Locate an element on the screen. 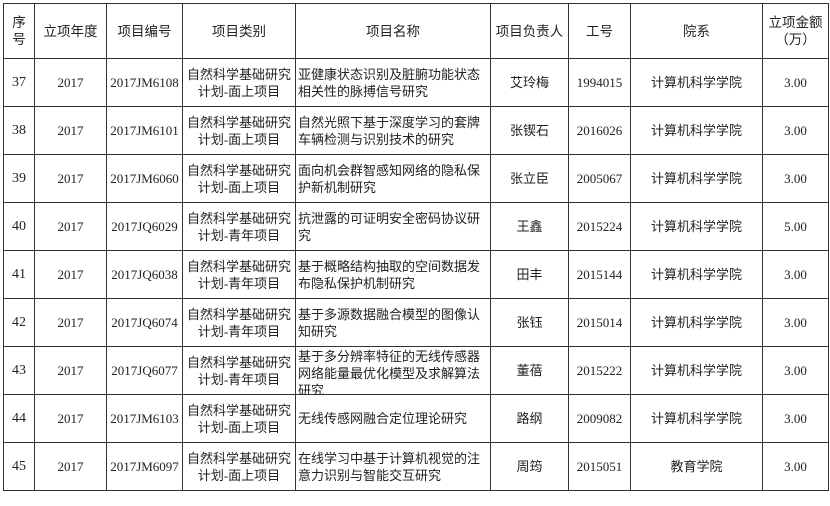 The width and height of the screenshot is (830, 506). header-row: 序号 立项年度 项目编号 项目类别 项目名称 项目负责人 工号 院系 立项金额（万） is located at coordinates (416, 31).